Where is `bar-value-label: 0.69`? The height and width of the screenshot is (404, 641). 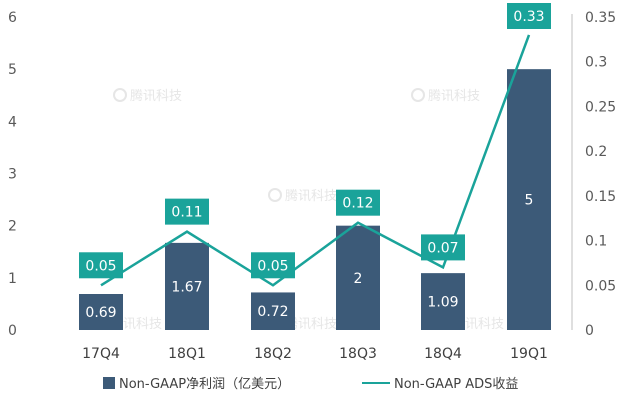
bar-value-label: 0.69 is located at coordinates (100, 313).